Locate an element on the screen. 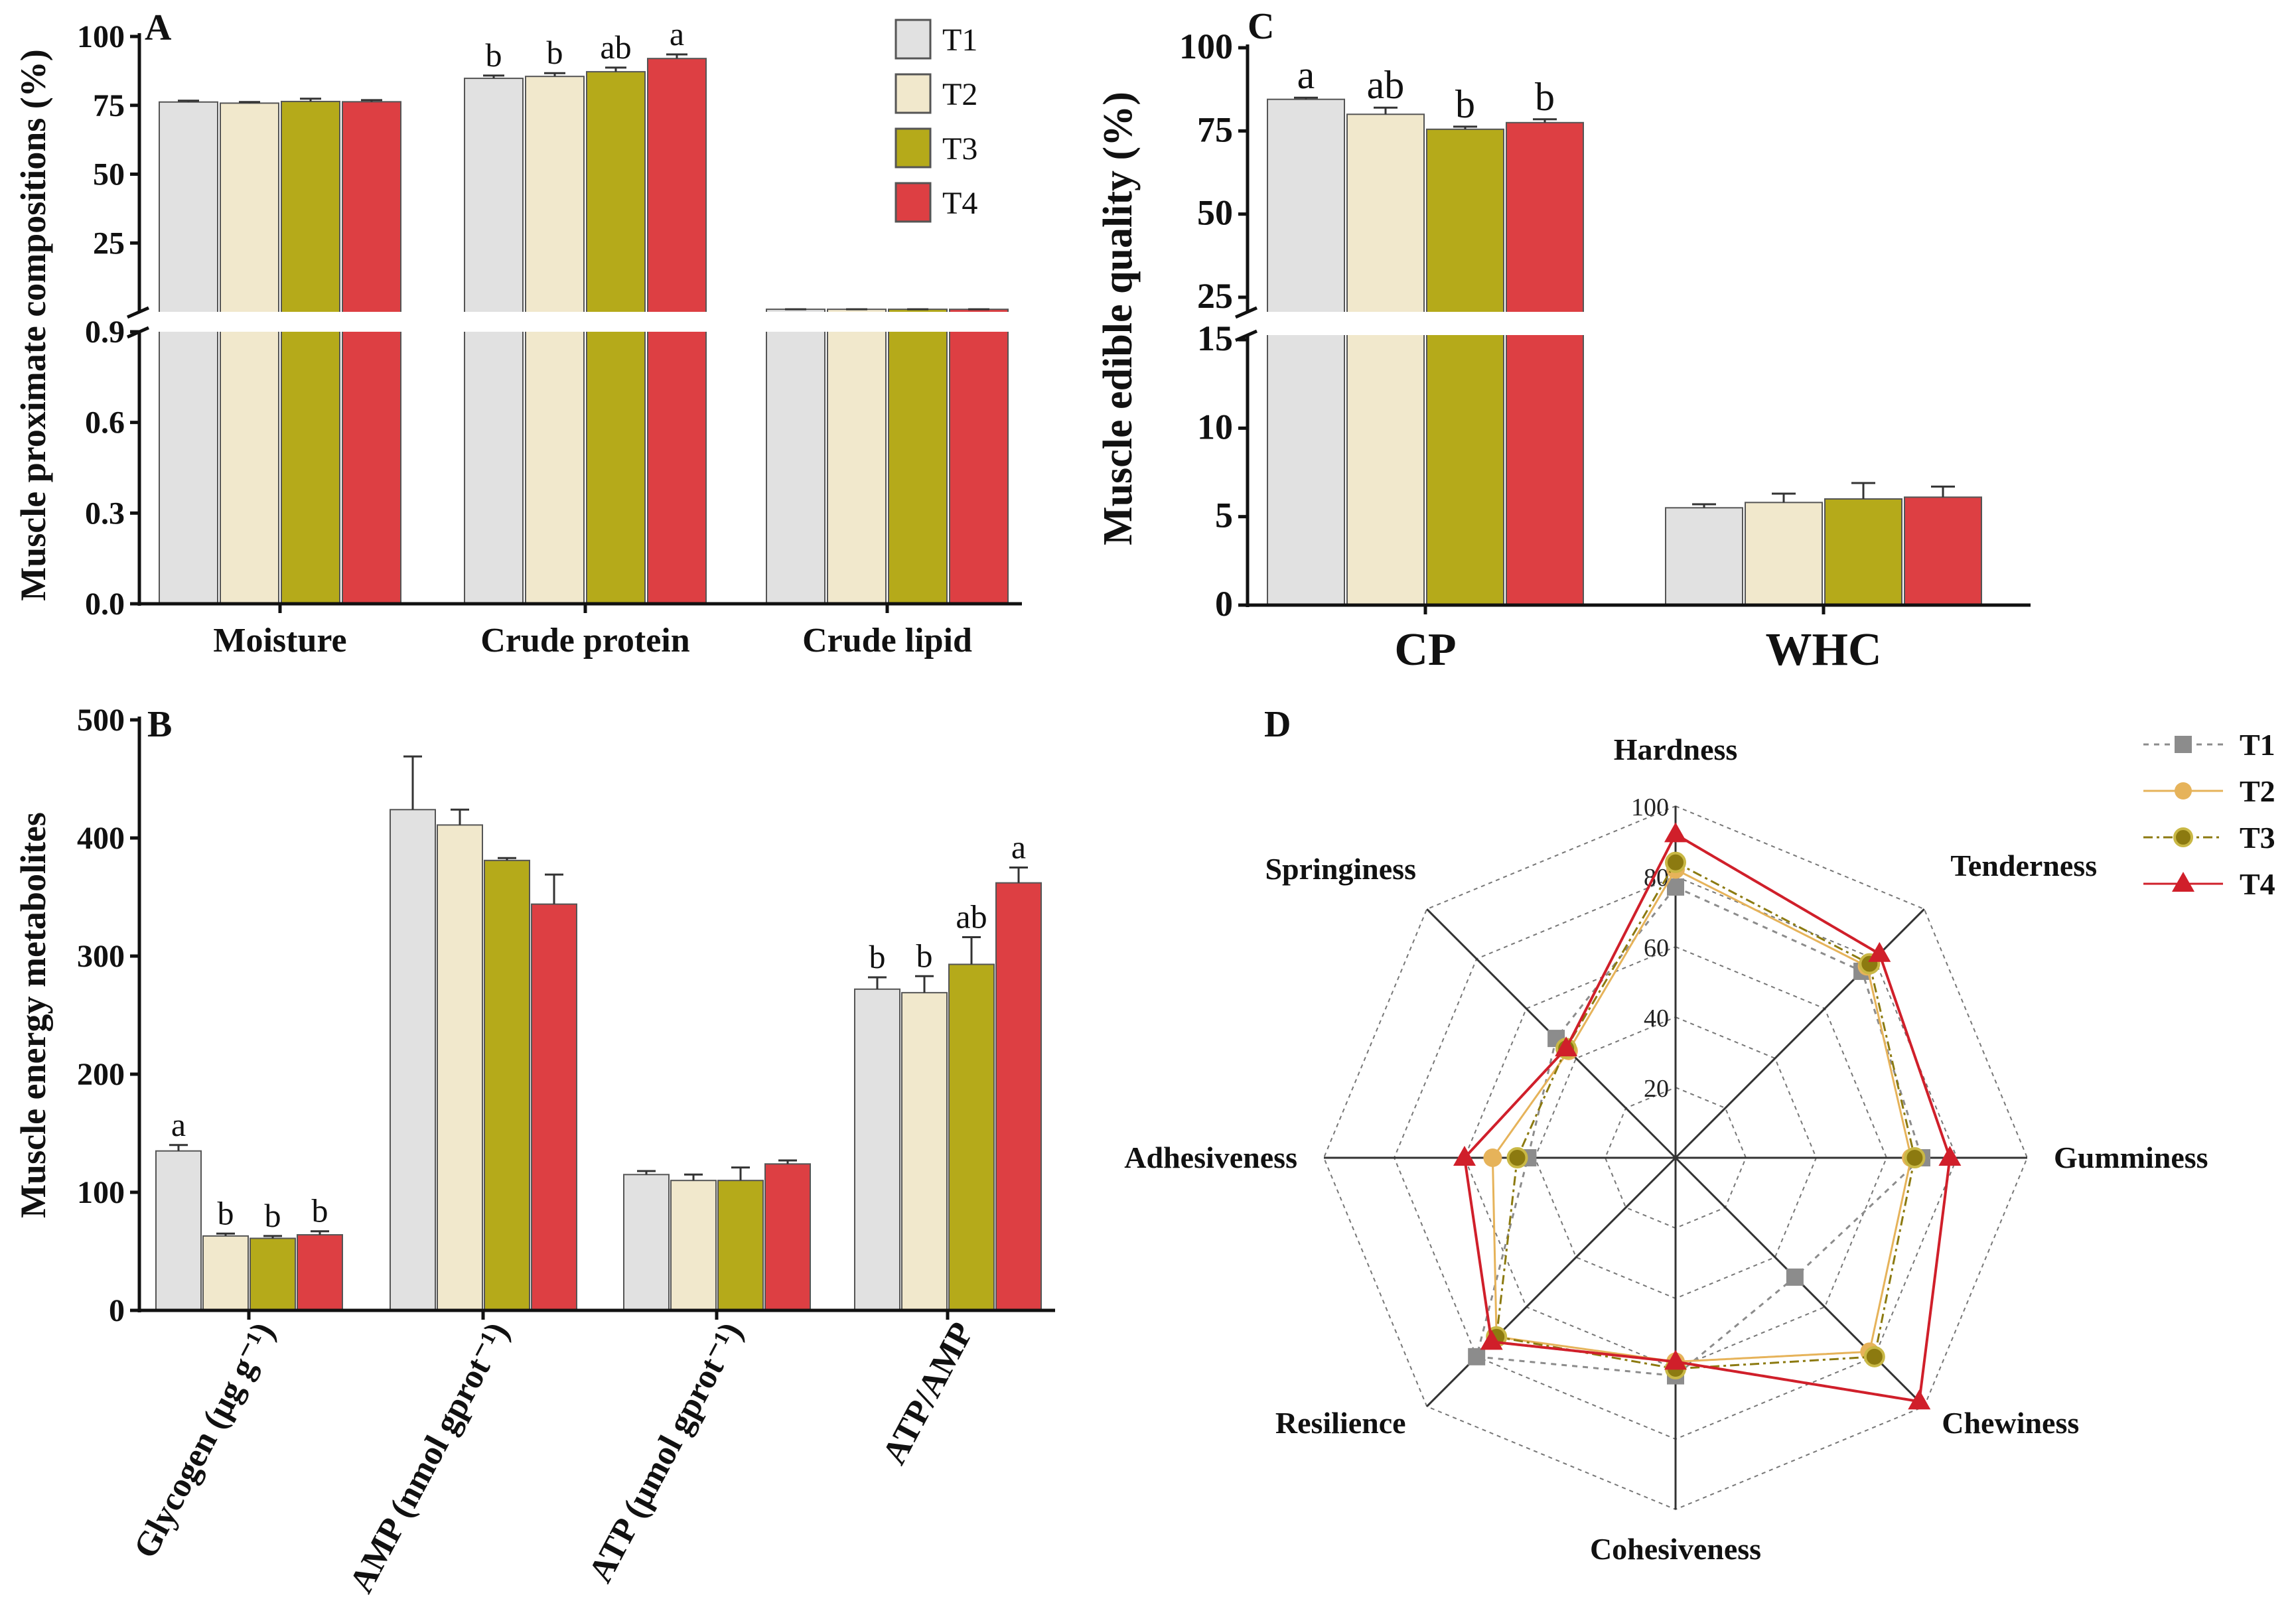 This screenshot has height=1599, width=2296. axis-break-gap is located at coordinates (1646, 323).